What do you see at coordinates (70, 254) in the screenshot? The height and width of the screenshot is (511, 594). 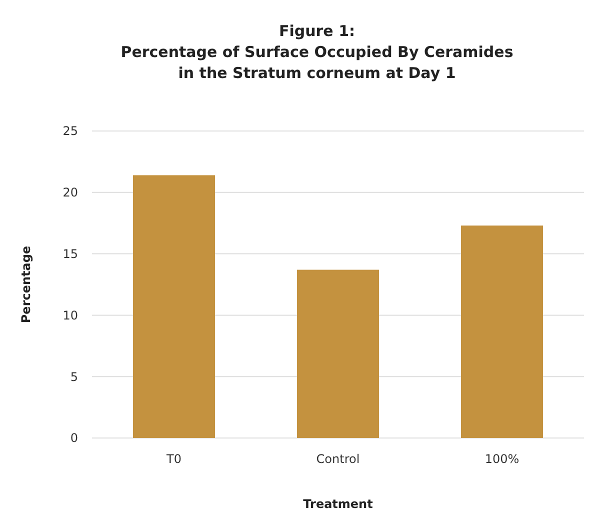 I see `y-tick-label: 15` at bounding box center [70, 254].